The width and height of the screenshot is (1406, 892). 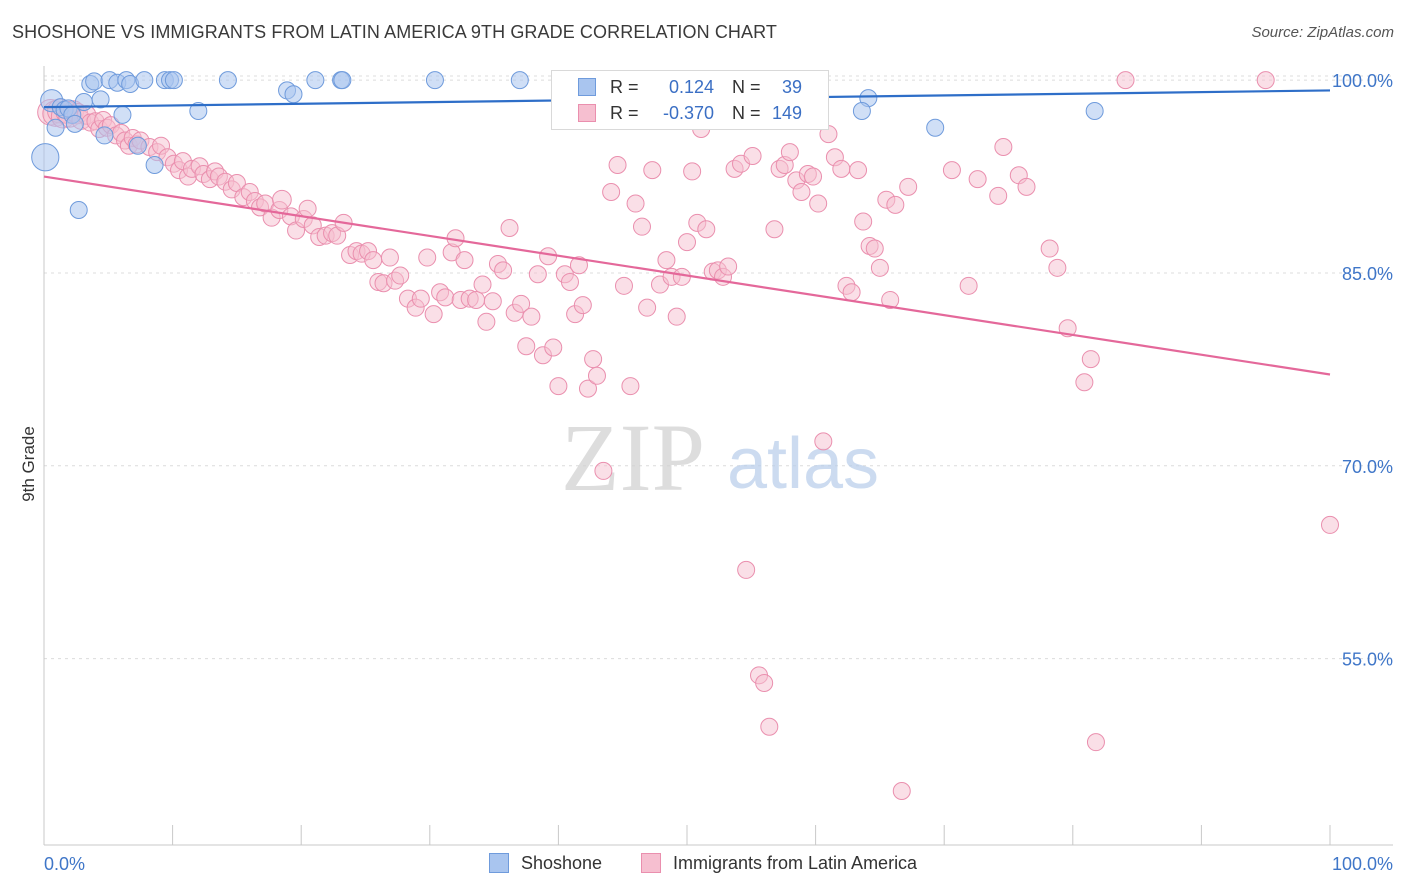 What do you see at coordinates (786, 113) in the screenshot?
I see `legend-n-value: 149` at bounding box center [786, 113].